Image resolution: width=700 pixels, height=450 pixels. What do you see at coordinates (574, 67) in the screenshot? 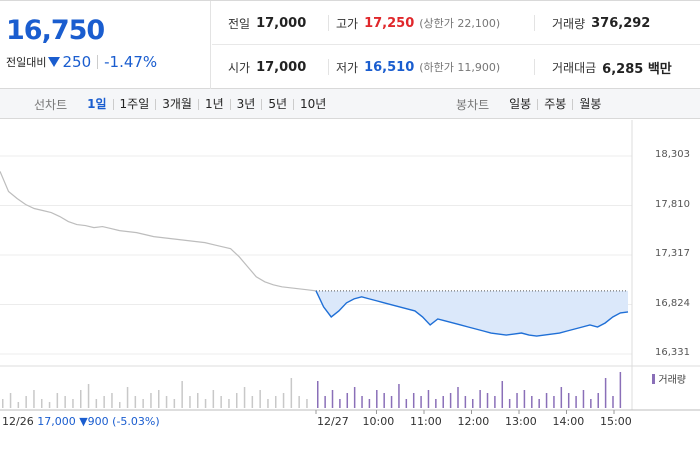
I see `stat-label: 거래대금` at bounding box center [574, 67].